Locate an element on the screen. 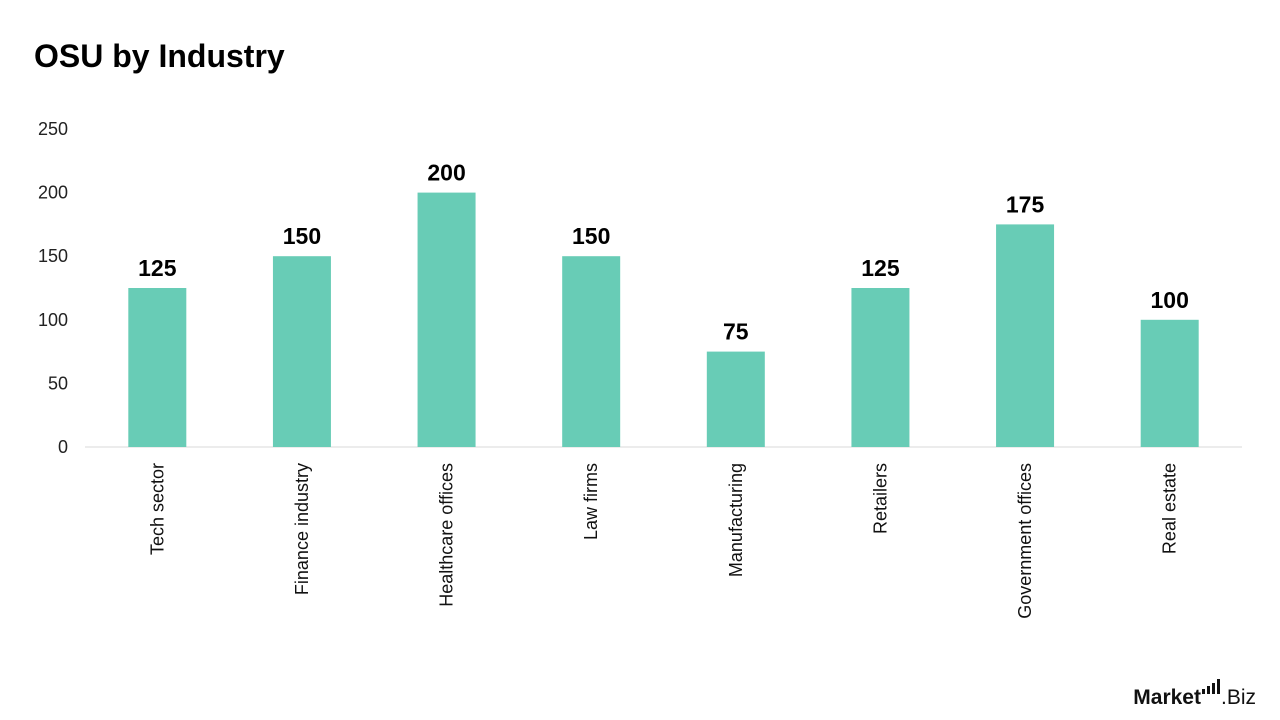 This screenshot has height=720, width=1280. brand-name: Market is located at coordinates (1167, 697).